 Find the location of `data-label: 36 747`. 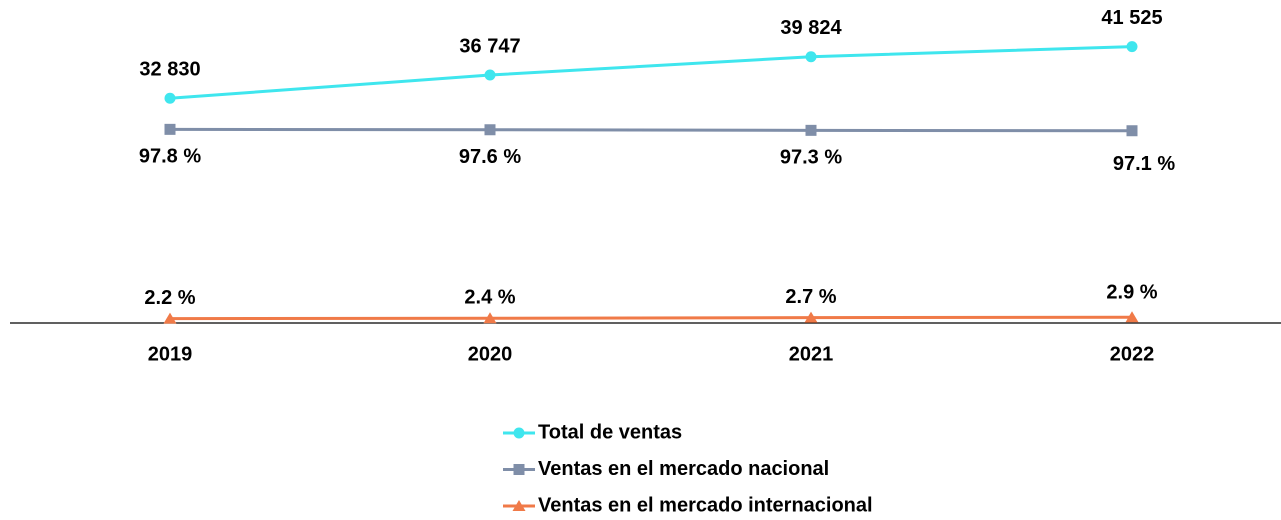

data-label: 36 747 is located at coordinates (489, 46).